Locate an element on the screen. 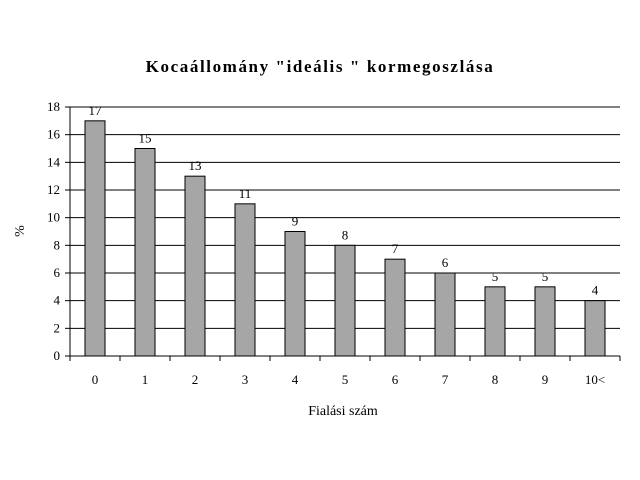 Image resolution: width=640 pixels, height=480 pixels. x-tick-label: 3 is located at coordinates (245, 379).